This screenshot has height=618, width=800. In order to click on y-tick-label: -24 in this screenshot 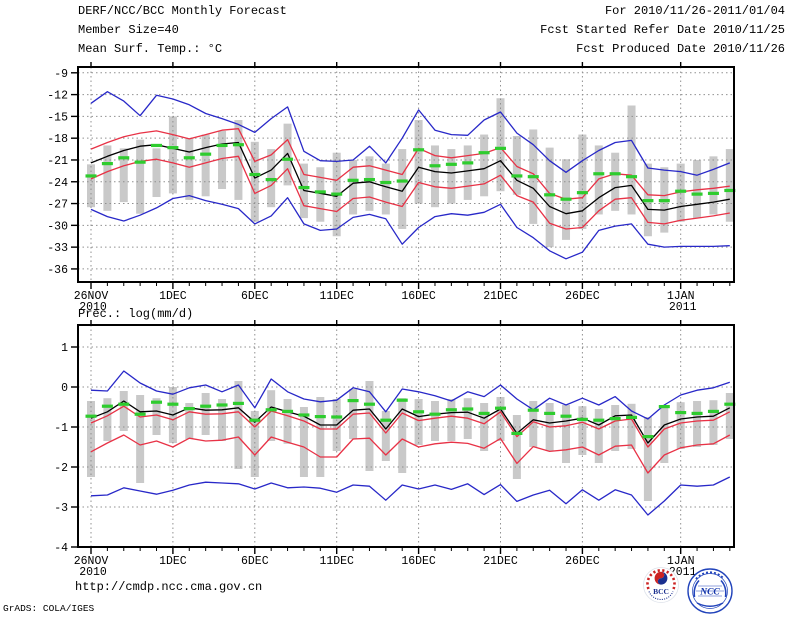, I will do `click(57, 183)`.